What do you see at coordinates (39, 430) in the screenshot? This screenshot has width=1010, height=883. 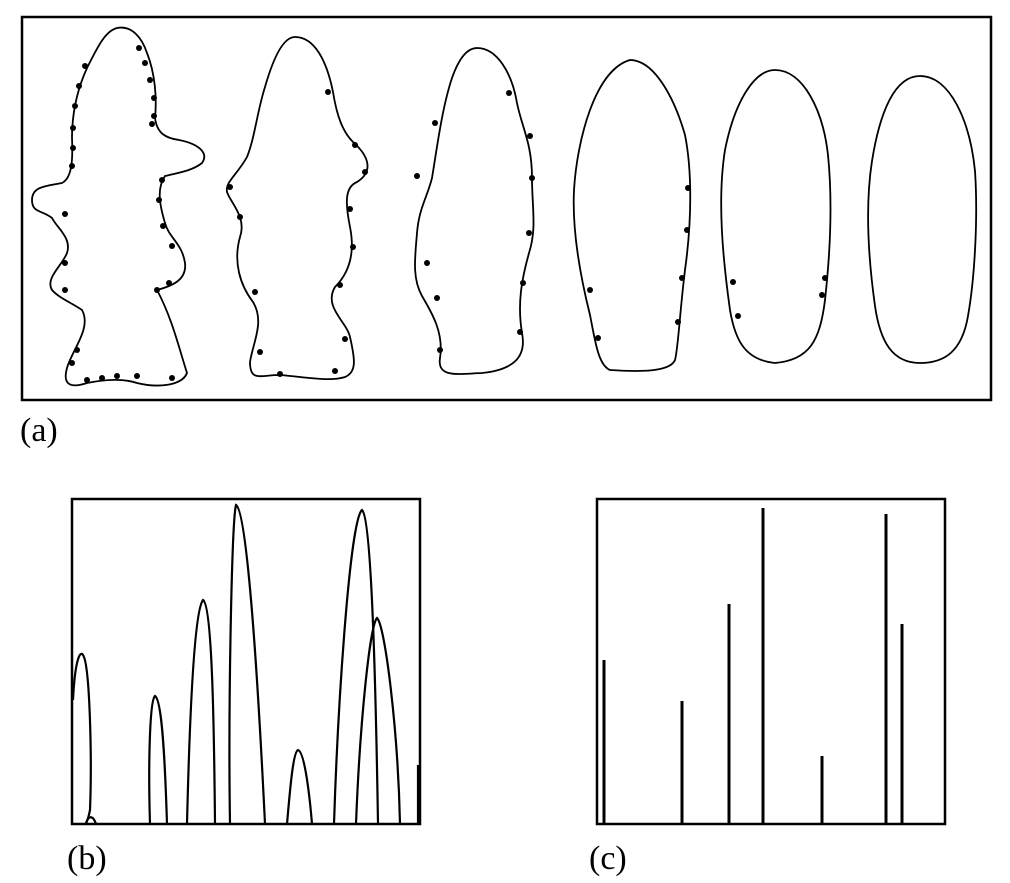 I see `panel-a-label: (a)` at bounding box center [39, 430].